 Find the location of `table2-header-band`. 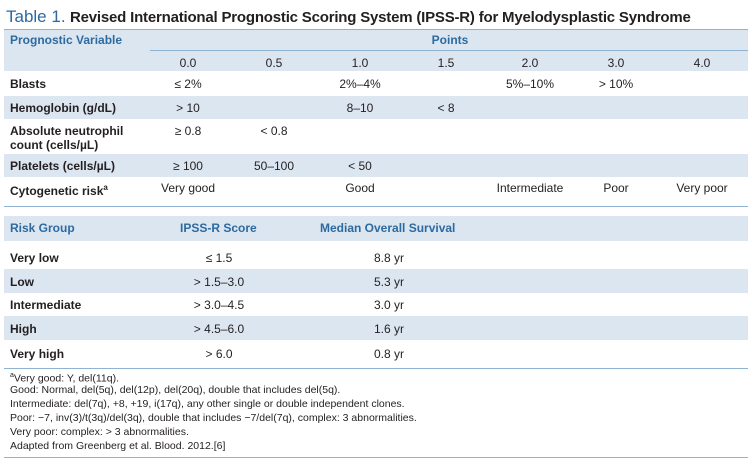

table2-header-band is located at coordinates (376, 228).